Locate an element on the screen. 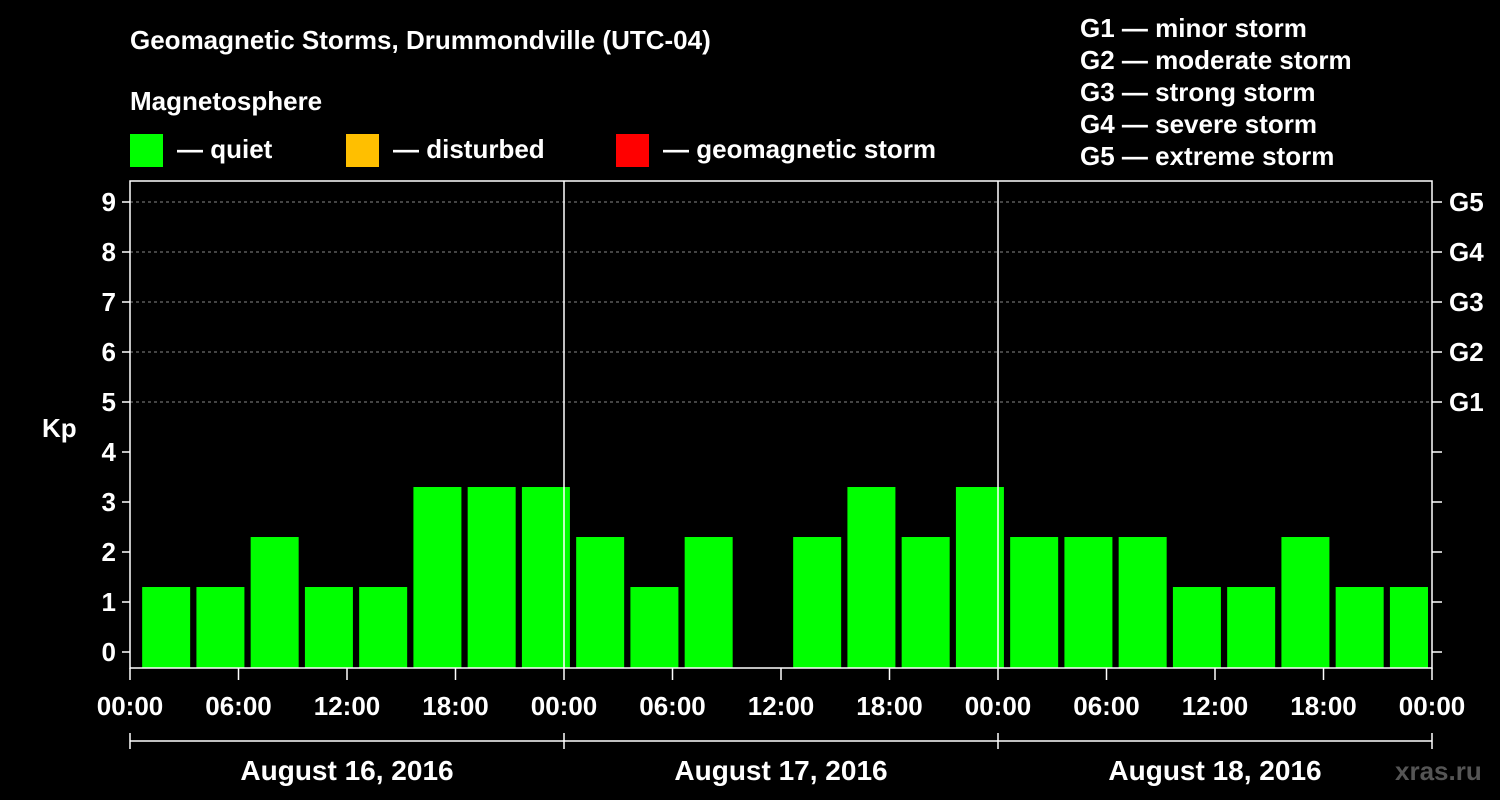  legend-disturbed-label: — disturbed is located at coordinates (469, 149).